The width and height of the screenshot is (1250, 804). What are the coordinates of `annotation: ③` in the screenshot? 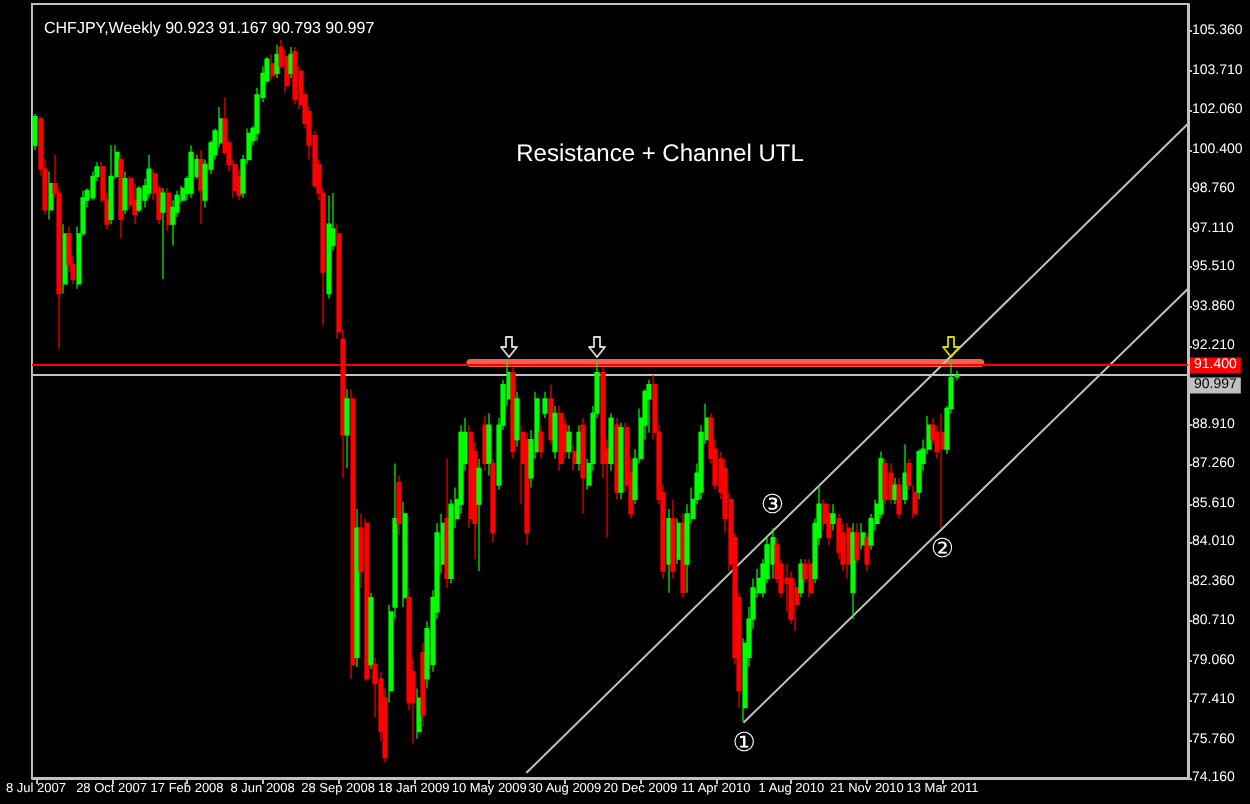 It's located at (772, 506).